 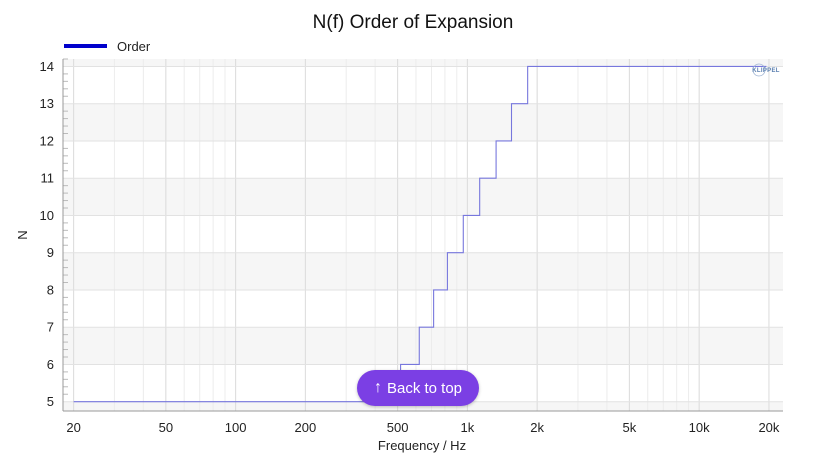 I want to click on klippel-logo: KLIPPEL, so click(x=765, y=70).